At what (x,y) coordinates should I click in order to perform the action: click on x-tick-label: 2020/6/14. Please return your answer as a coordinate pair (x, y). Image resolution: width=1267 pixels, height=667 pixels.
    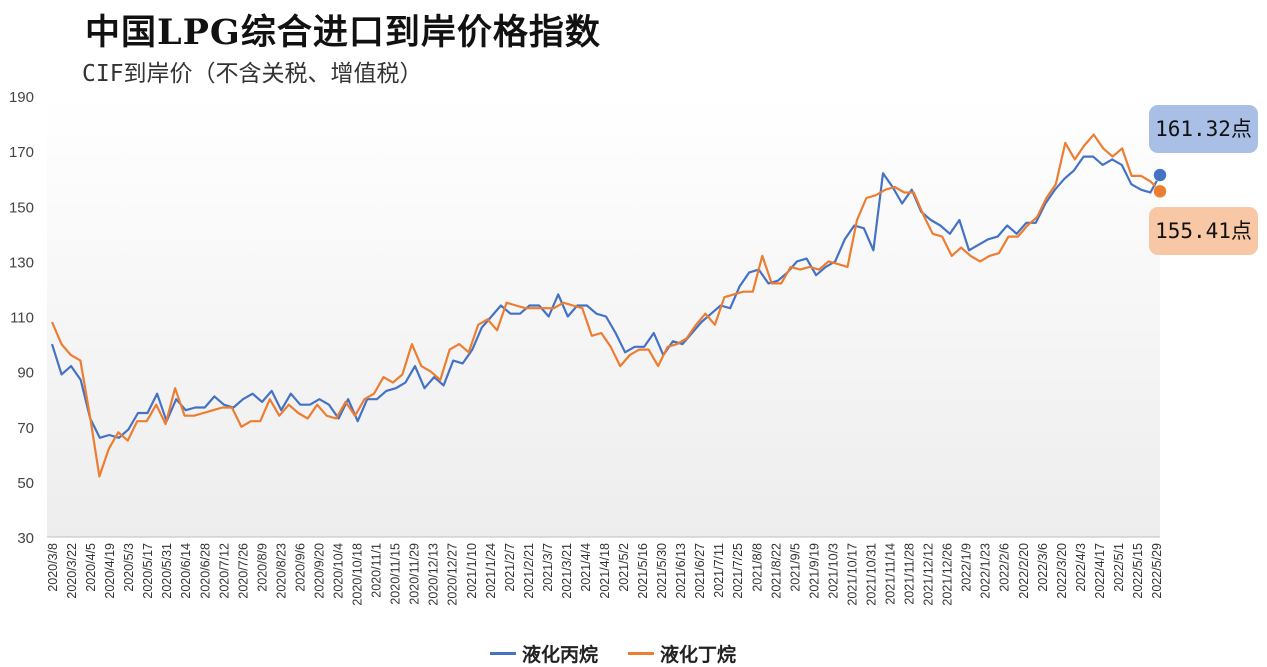
    Looking at the image, I should click on (186, 571).